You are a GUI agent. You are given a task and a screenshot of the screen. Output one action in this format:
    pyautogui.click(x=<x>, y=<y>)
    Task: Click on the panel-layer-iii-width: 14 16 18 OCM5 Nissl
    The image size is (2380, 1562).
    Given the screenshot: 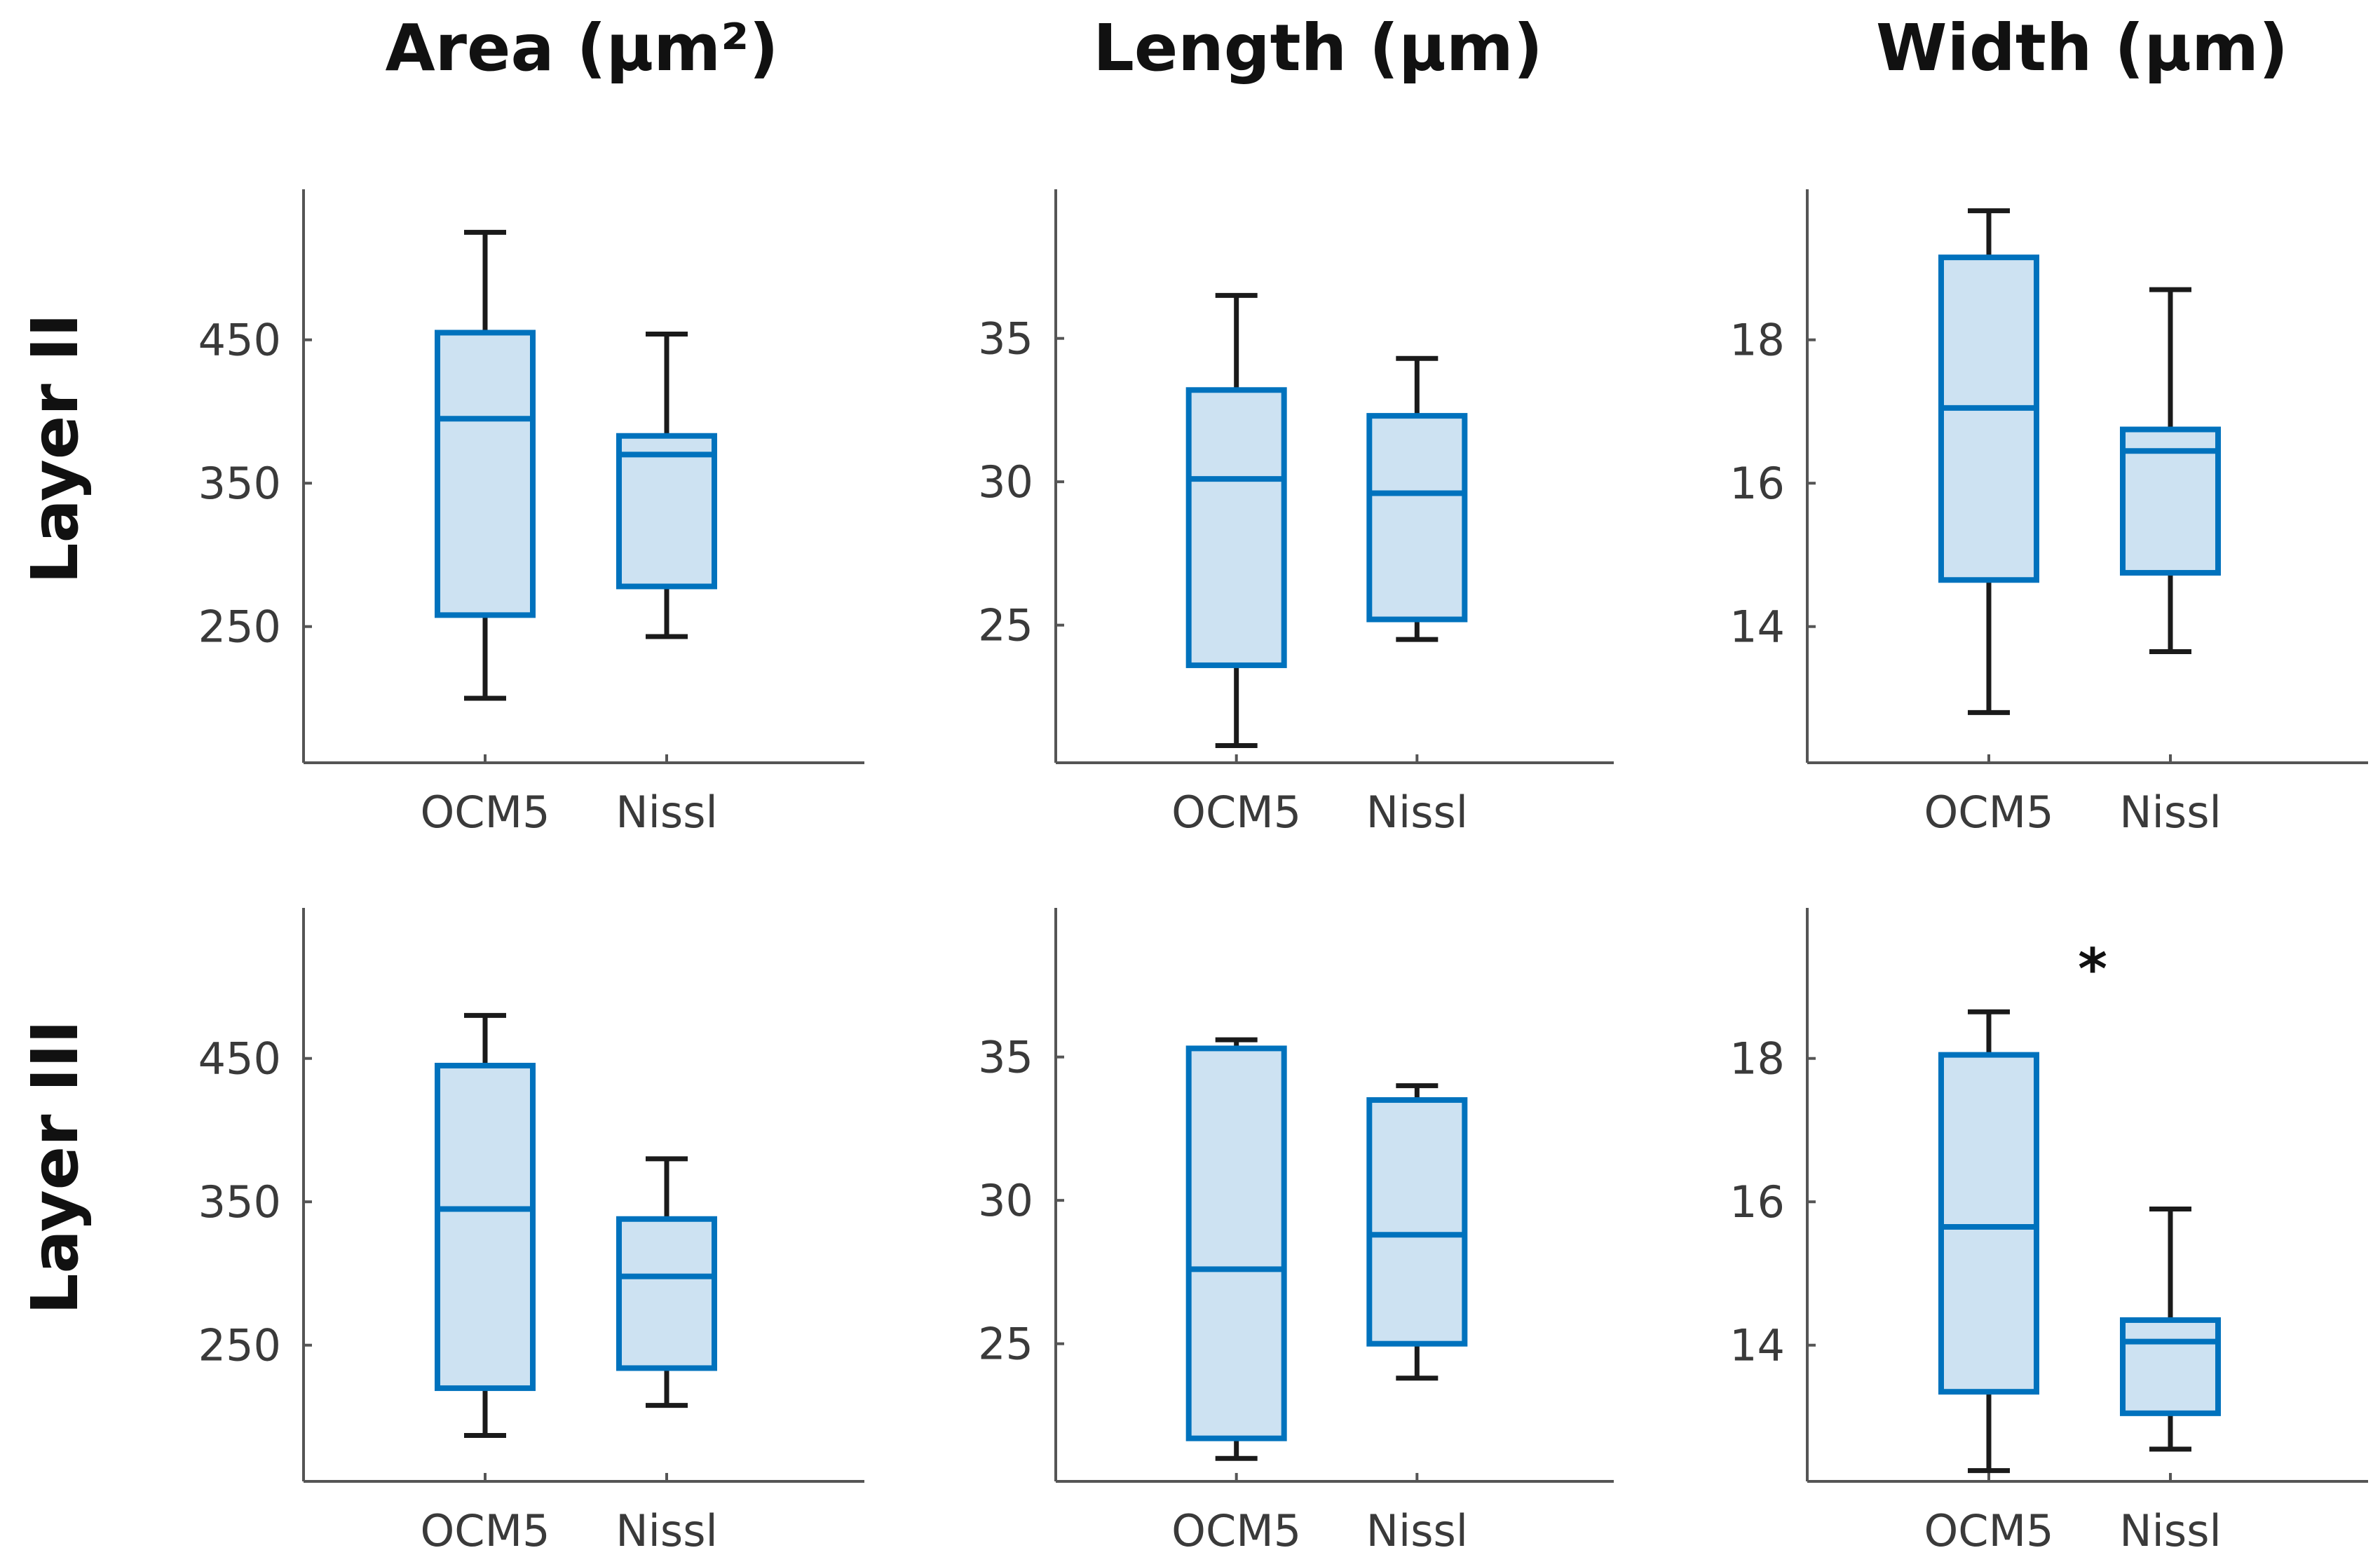 What is the action you would take?
    pyautogui.click(x=2048, y=1232)
    